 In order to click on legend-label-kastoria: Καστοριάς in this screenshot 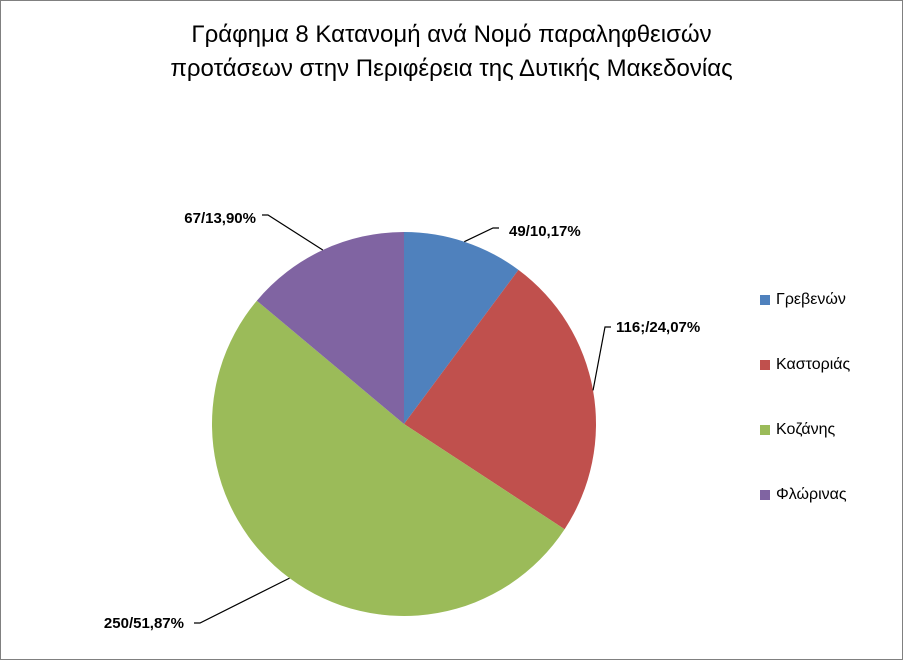, I will do `click(813, 364)`.